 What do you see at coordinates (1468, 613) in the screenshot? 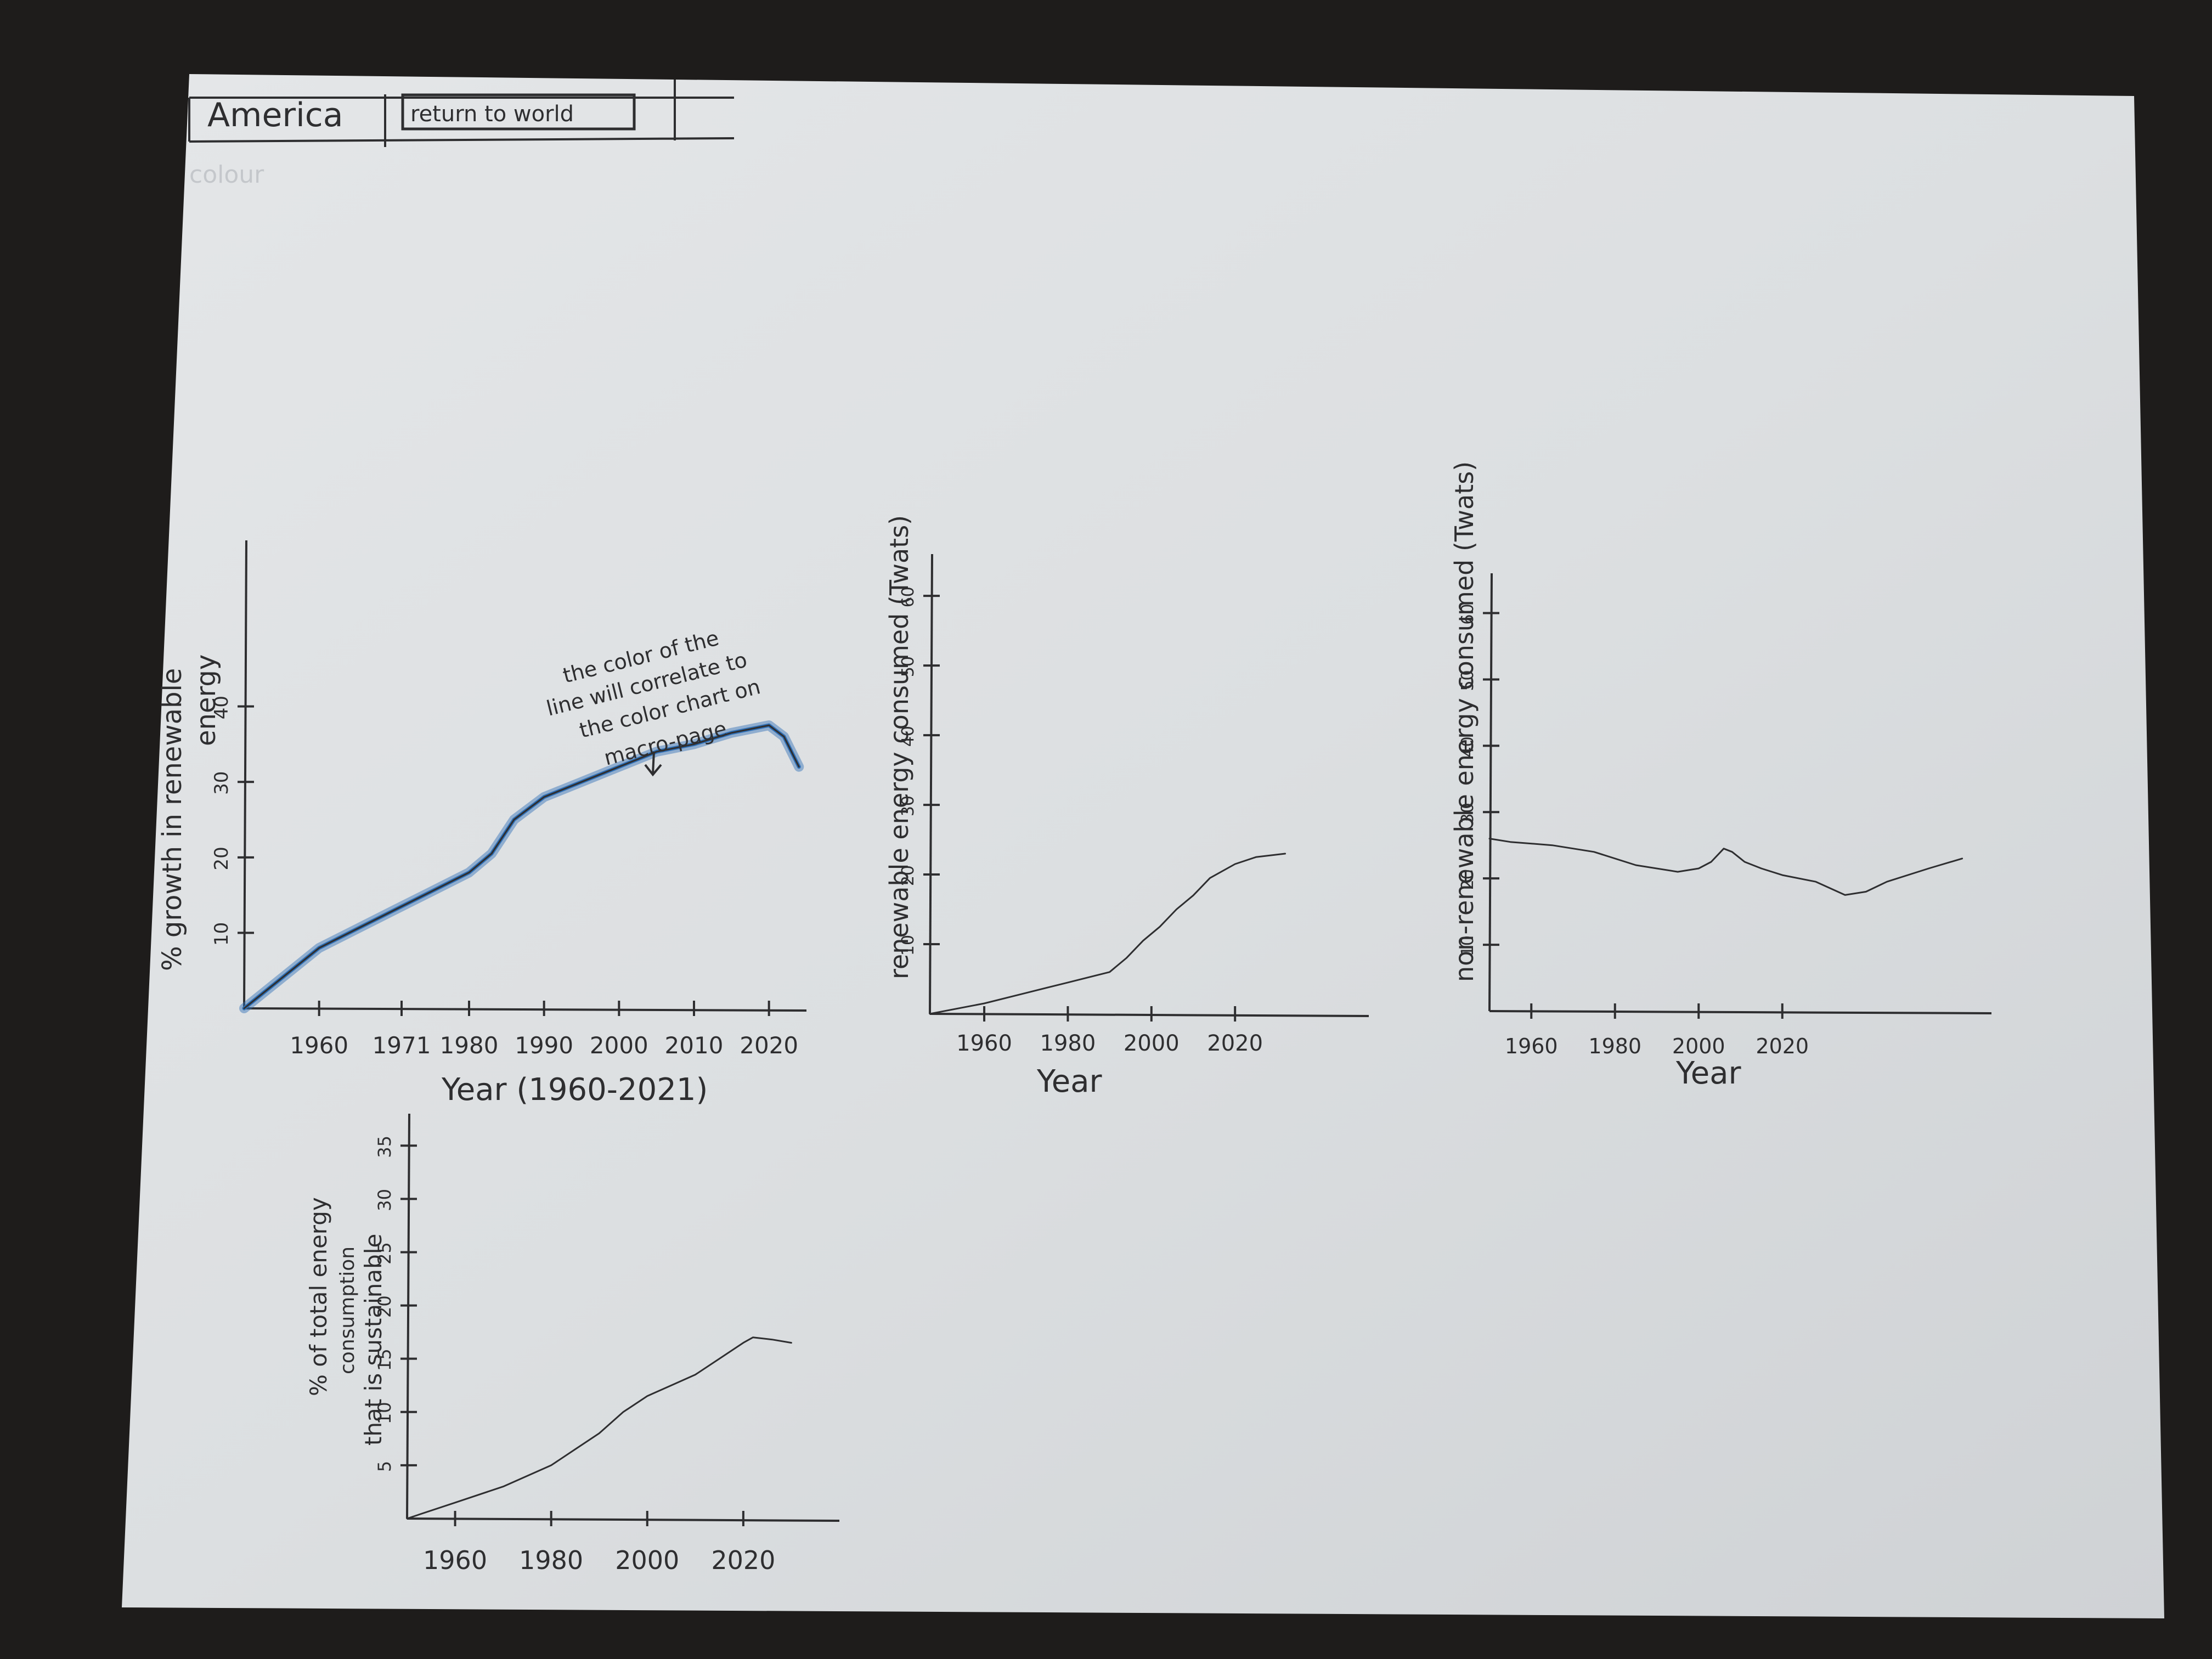
I see `nonrenewable-y-tick-label: 60` at bounding box center [1468, 613].